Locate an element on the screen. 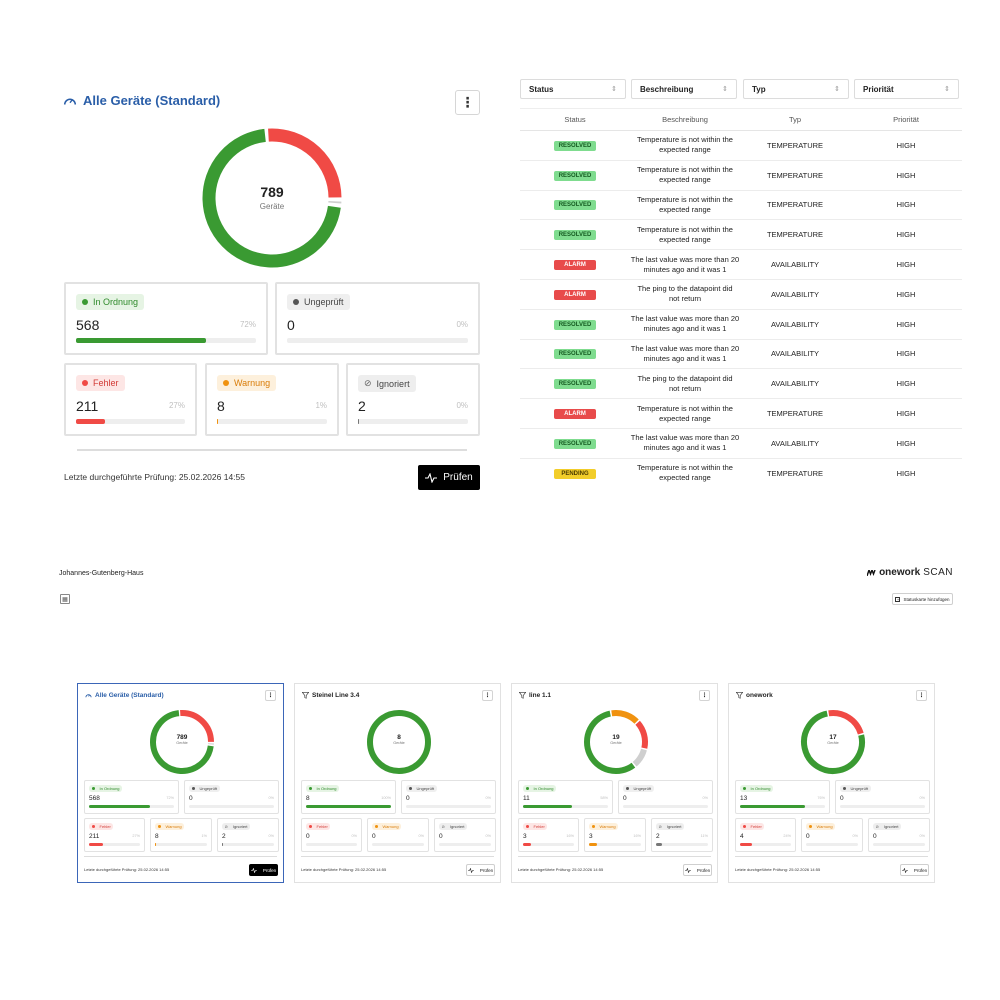 Image resolution: width=1000 pixels, height=1000 pixels. donut-segment-ok is located at coordinates (833, 742).